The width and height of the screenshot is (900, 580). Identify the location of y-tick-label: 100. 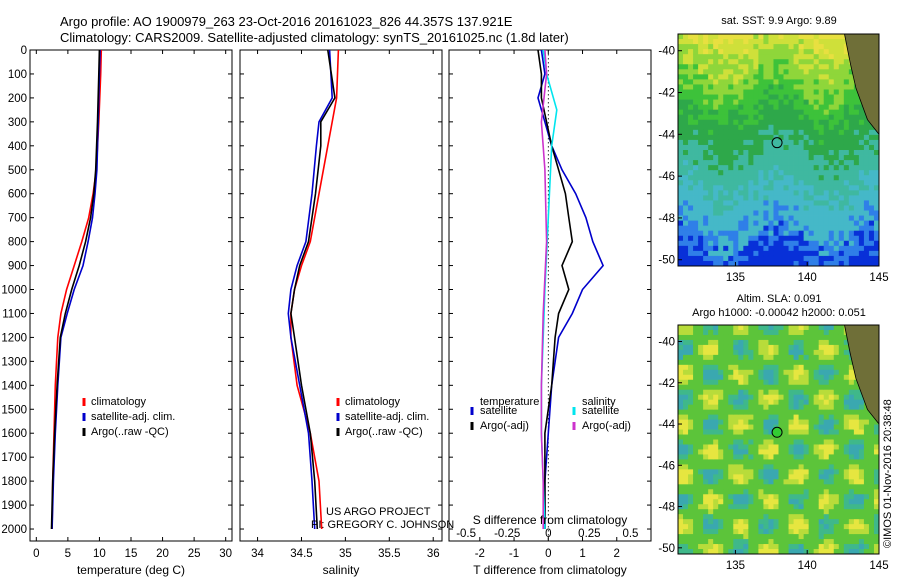
(17, 75).